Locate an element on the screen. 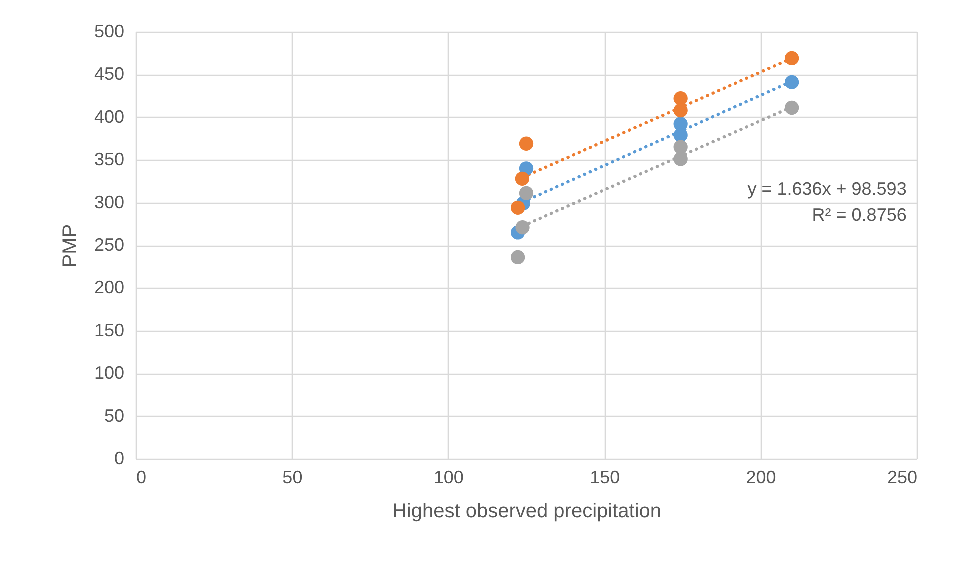 Image resolution: width=963 pixels, height=579 pixels. x-tick-label: 200 is located at coordinates (761, 478).